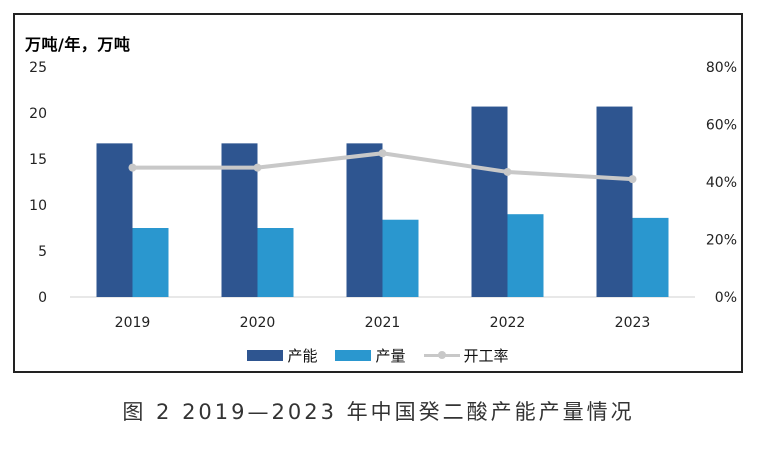 The width and height of the screenshot is (757, 450). What do you see at coordinates (721, 68) in the screenshot?
I see `y2-tick-label: 80%` at bounding box center [721, 68].